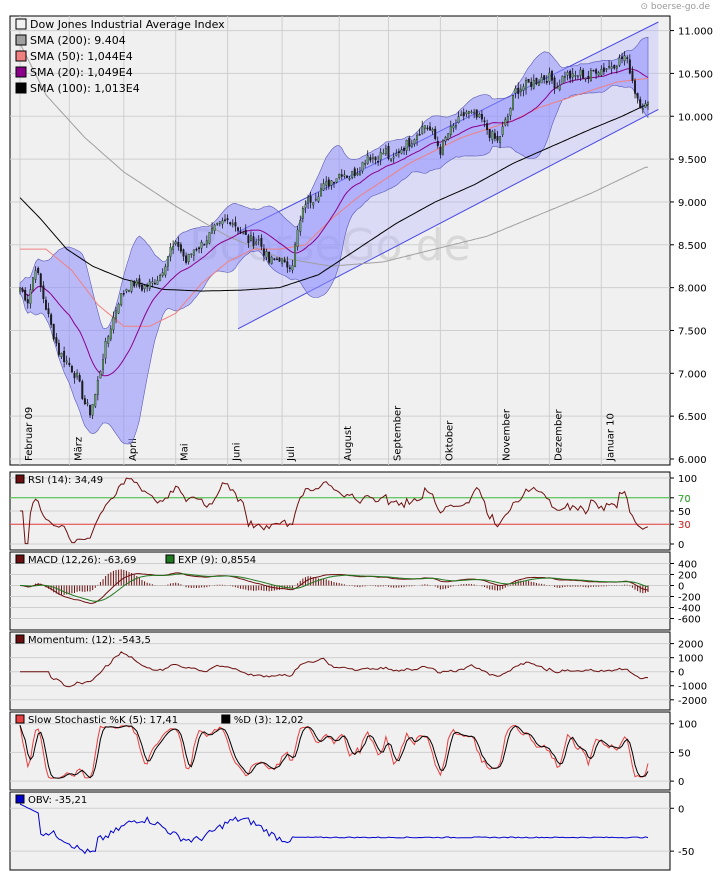 The image size is (720, 884). I want to click on month-label: September, so click(397, 433).